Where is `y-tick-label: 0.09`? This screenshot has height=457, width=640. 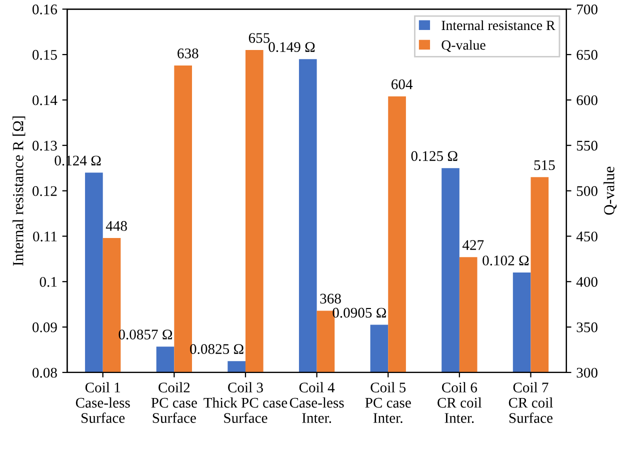 y-tick-label: 0.09 is located at coordinates (44, 327).